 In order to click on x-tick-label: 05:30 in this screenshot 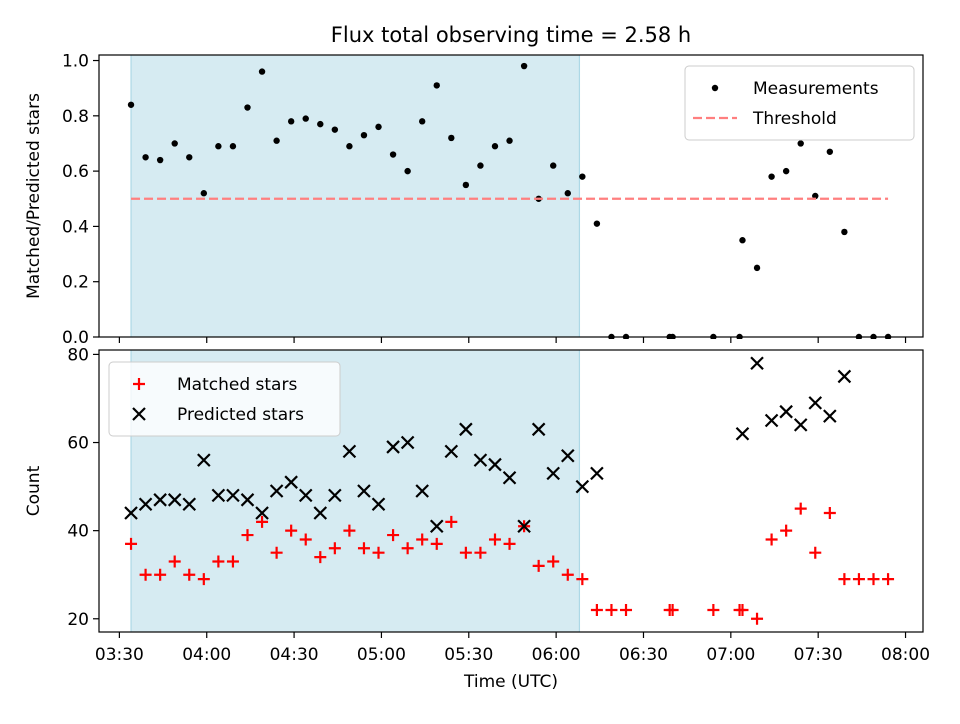, I will do `click(468, 655)`.